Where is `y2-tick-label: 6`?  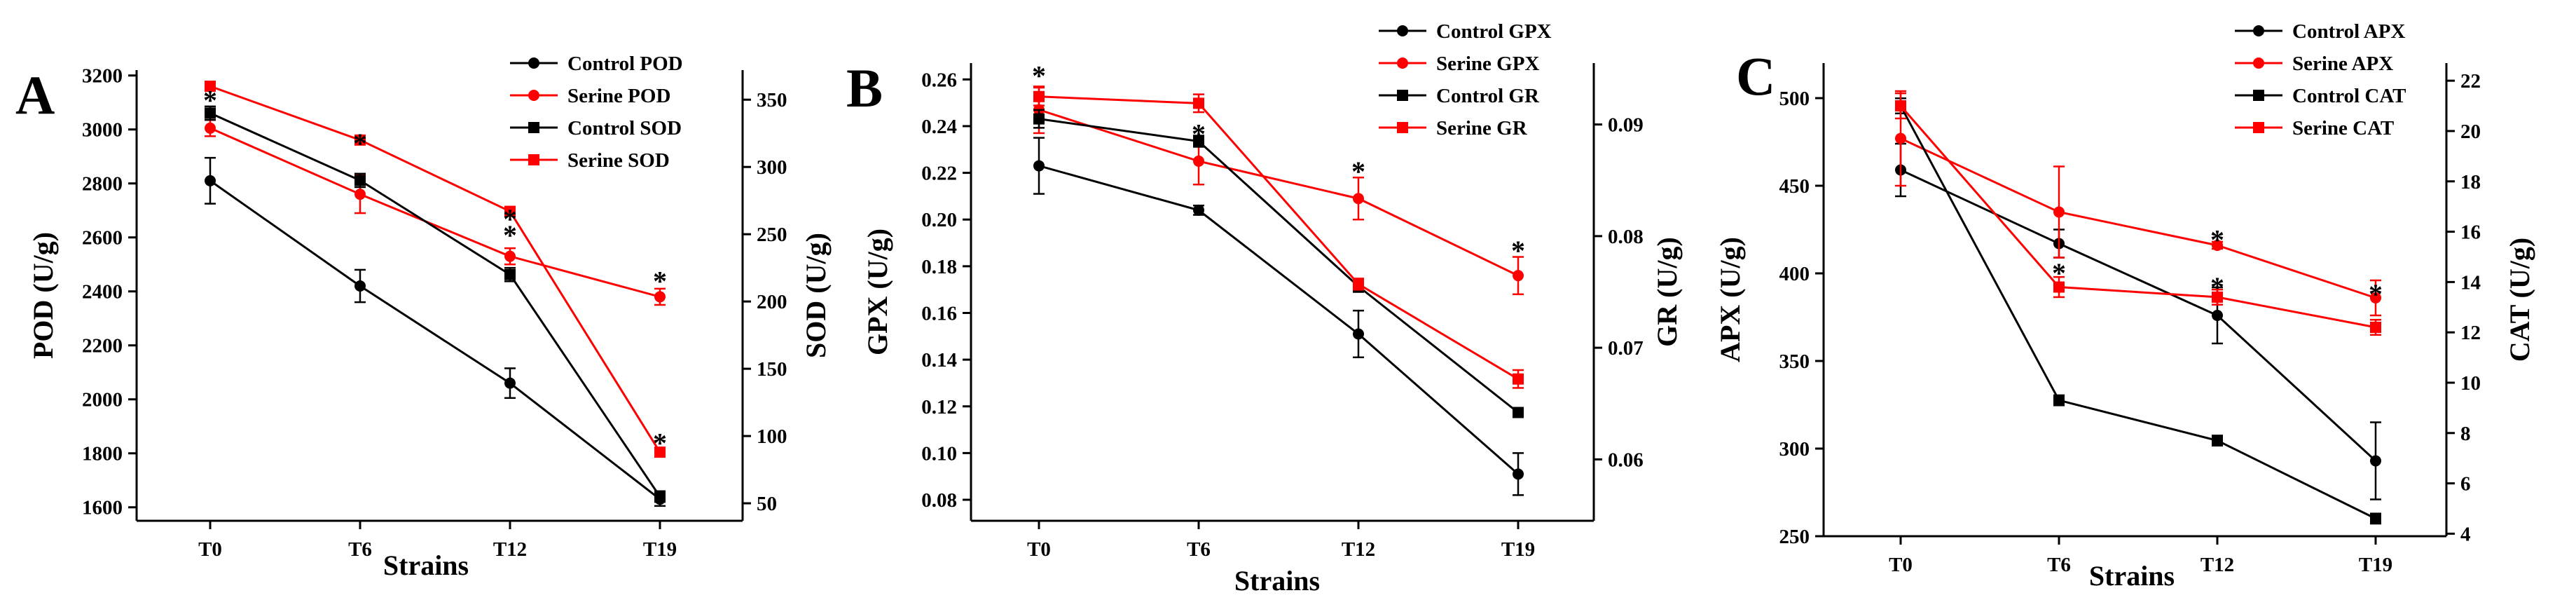
y2-tick-label: 6 is located at coordinates (2465, 484).